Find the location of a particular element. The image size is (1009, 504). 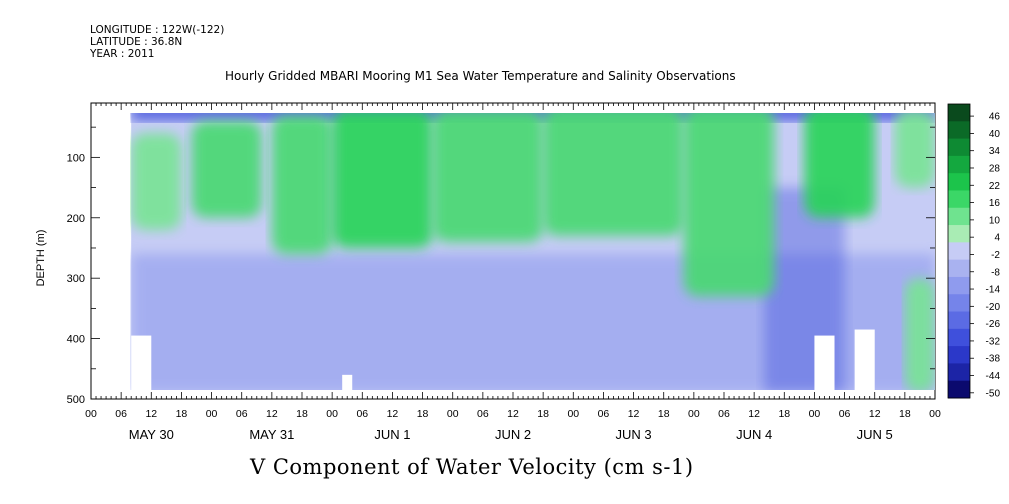

colorbar-label: -14 is located at coordinates (993, 290).